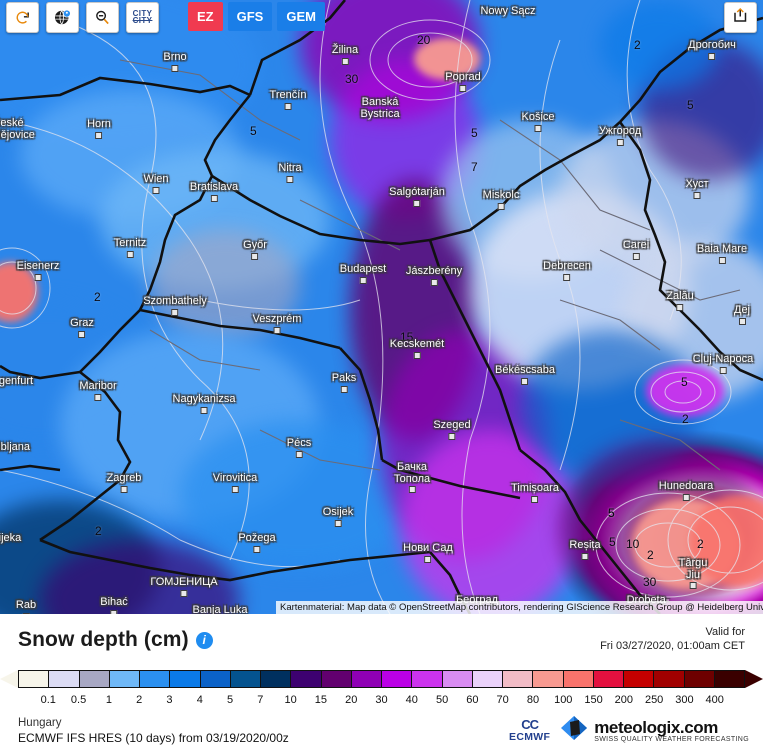 The image size is (763, 754). Describe the element at coordinates (78, 700) in the screenshot. I see `scale-tick: 0.5` at that location.